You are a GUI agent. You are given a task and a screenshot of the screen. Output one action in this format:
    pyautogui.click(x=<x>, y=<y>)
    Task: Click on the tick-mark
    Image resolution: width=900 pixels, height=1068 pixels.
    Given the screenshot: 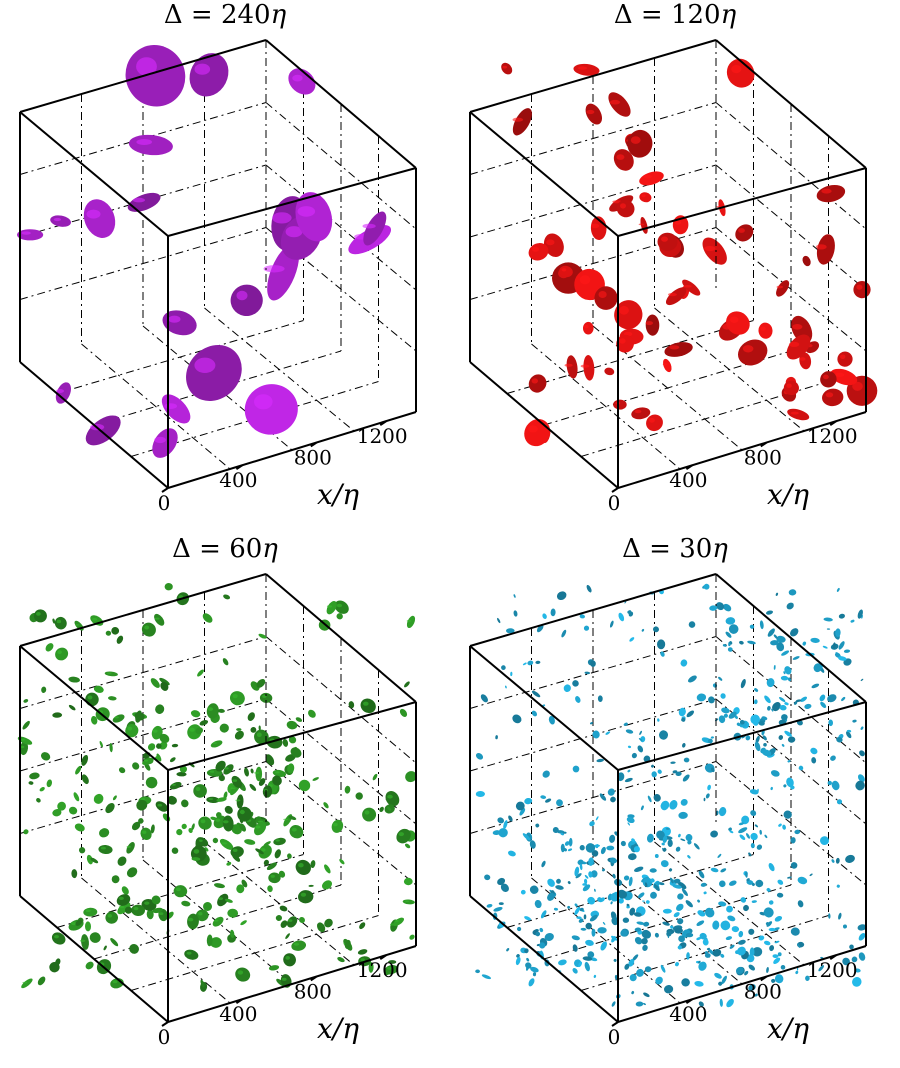 What is the action you would take?
    pyautogui.click(x=833, y=957)
    